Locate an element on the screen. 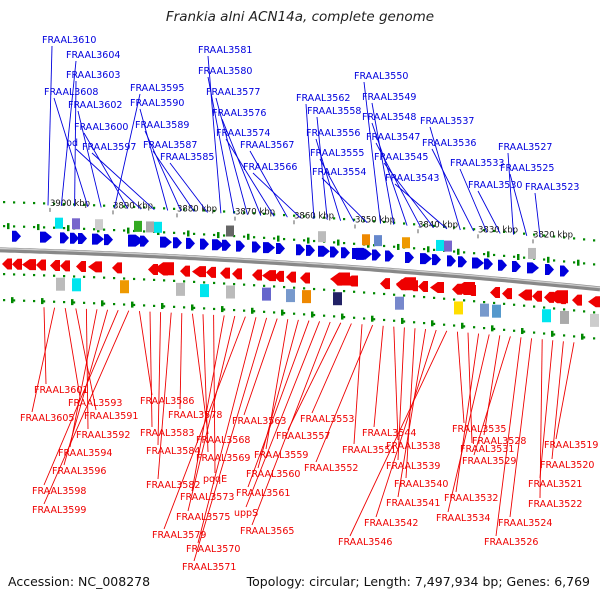 The image size is (600, 600). bottom-gene-label: FRAAL3546 is located at coordinates (365, 542).